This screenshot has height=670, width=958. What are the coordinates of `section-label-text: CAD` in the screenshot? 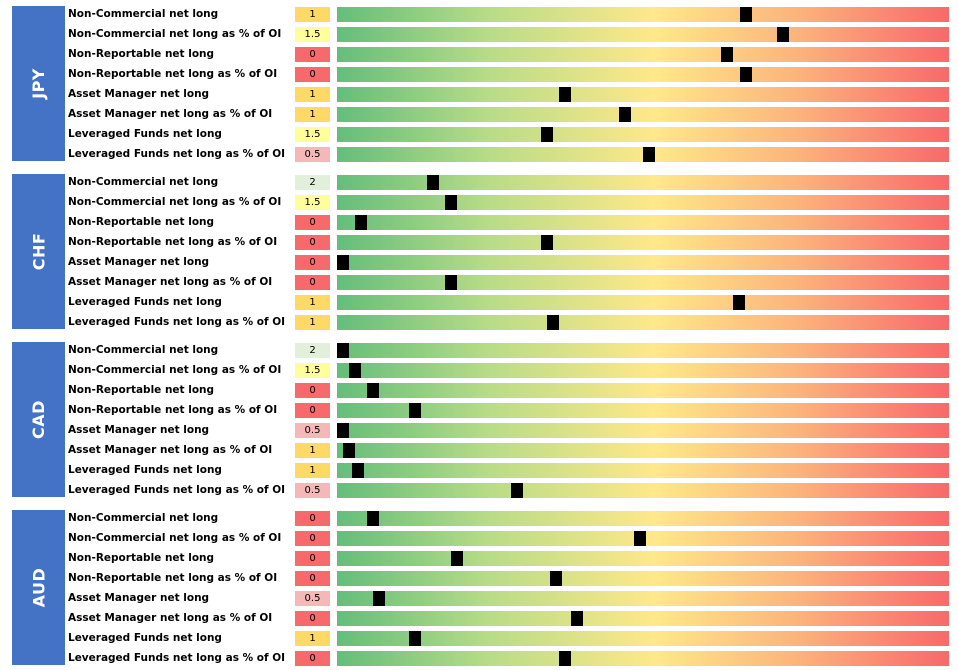 It's located at (38, 419).